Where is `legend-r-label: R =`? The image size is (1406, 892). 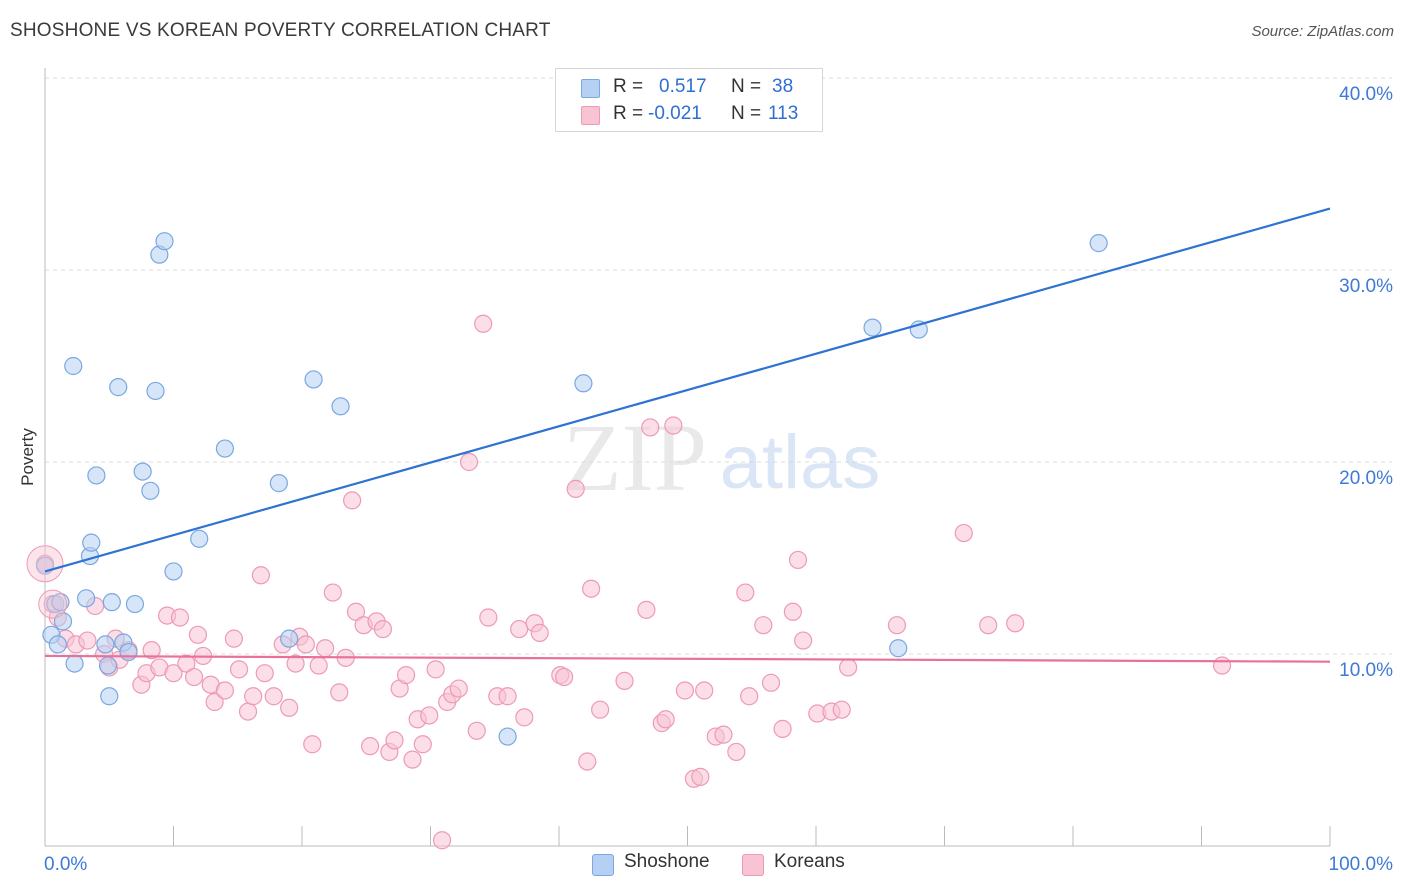 legend-r-label: R = is located at coordinates (628, 86).